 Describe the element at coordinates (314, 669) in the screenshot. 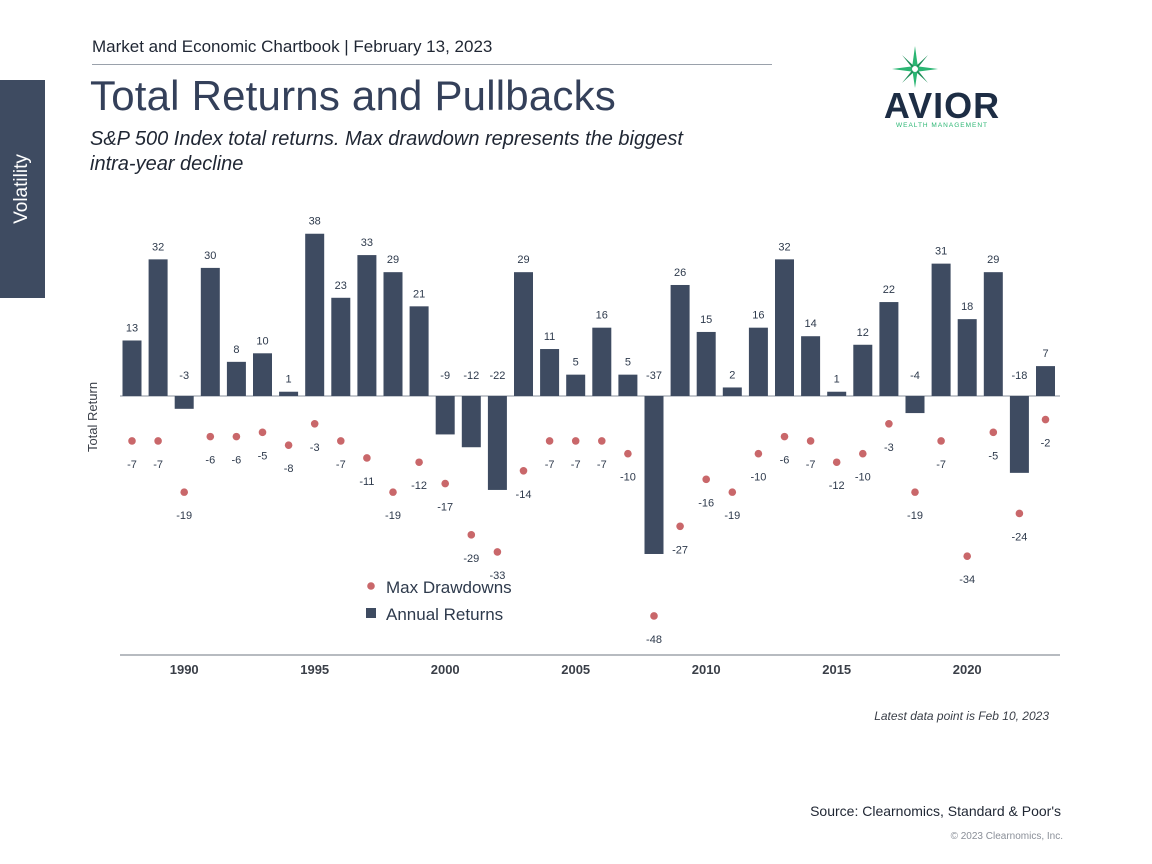

I see `x-tick-label: 1995` at that location.